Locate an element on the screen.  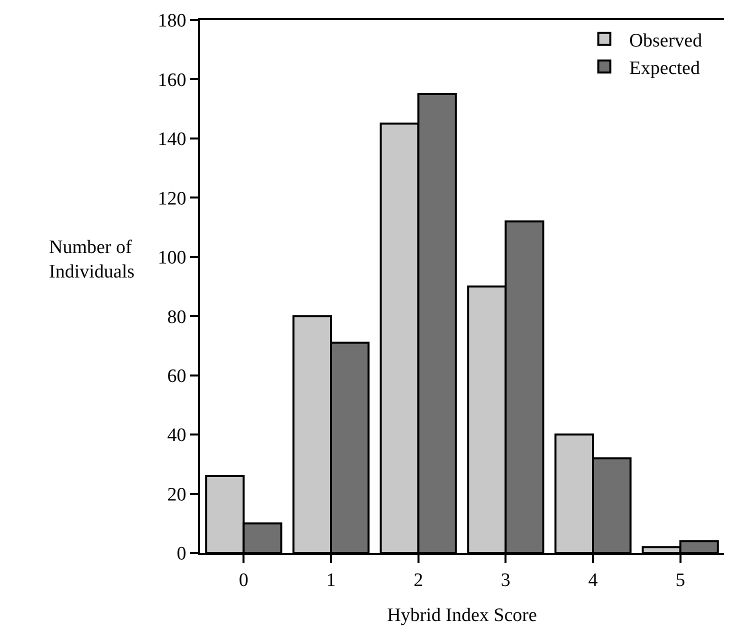
y-tick-label: 0 is located at coordinates (181, 554).